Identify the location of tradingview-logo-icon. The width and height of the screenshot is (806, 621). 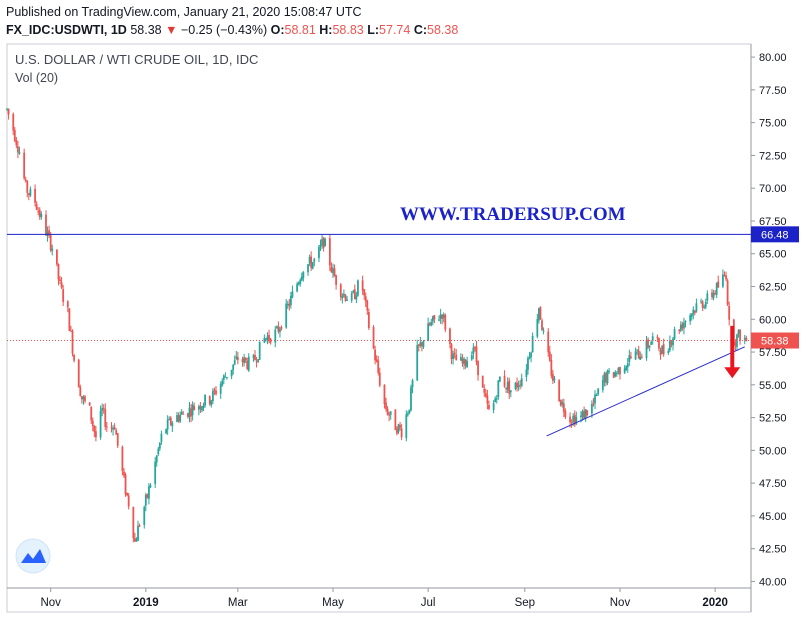
(33, 556).